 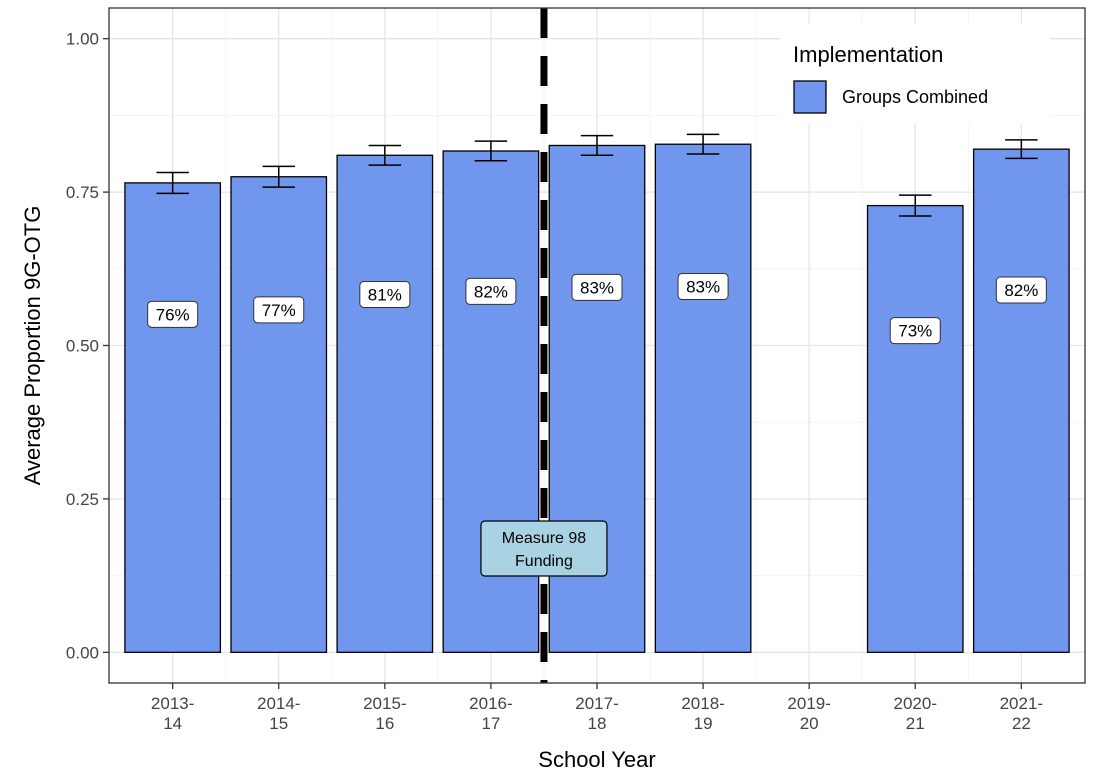 I want to click on funding-annotation-box, so click(x=544, y=548).